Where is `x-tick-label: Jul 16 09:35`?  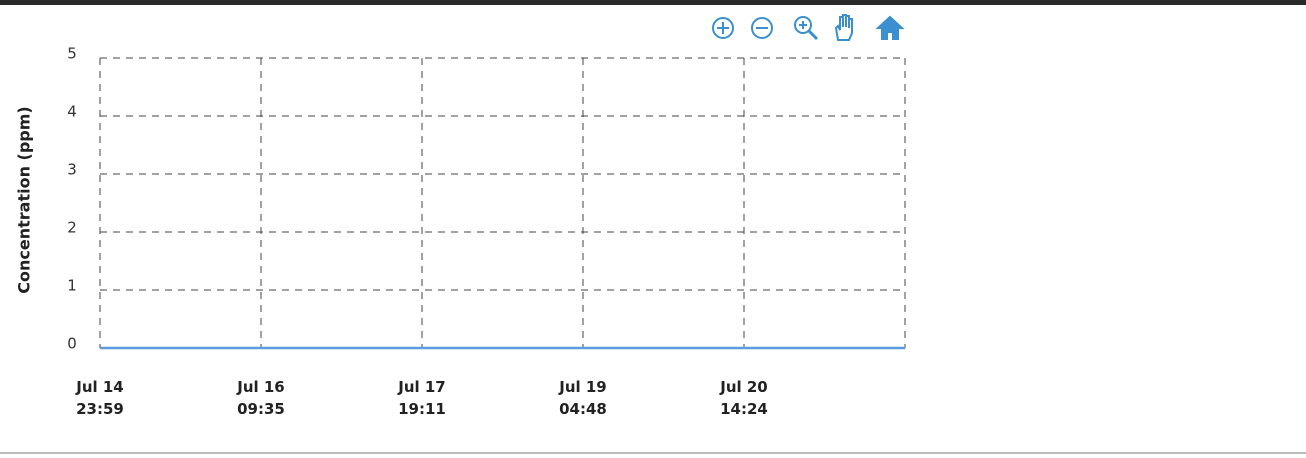
x-tick-label: Jul 16 09:35 is located at coordinates (261, 398).